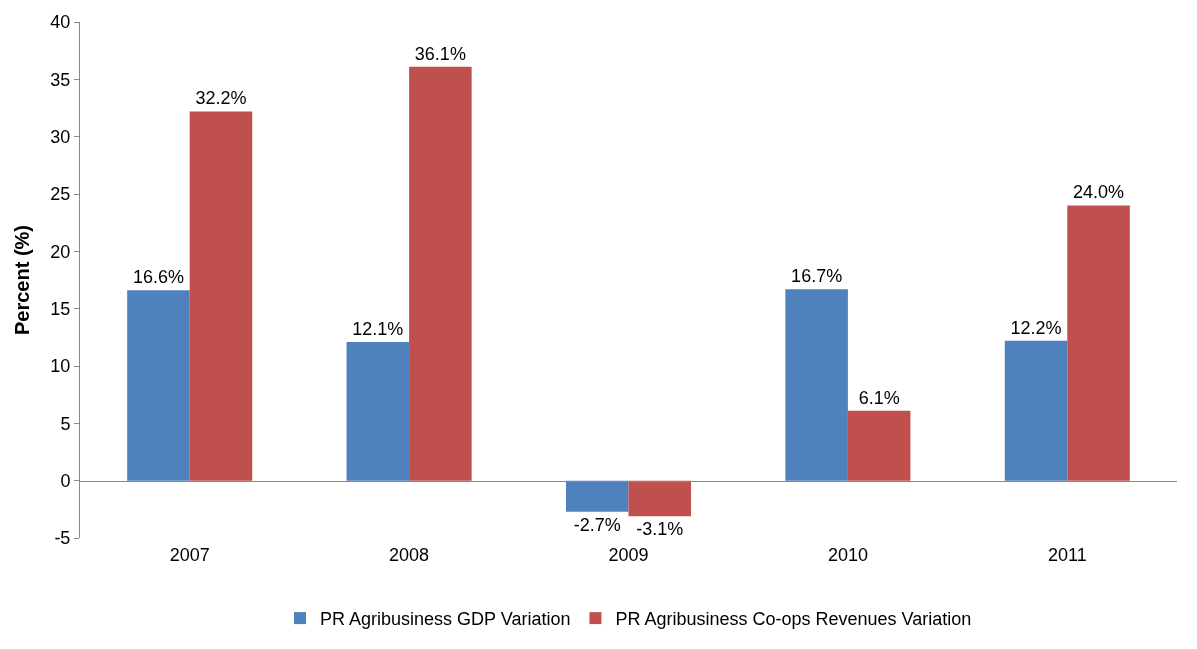  I want to click on data-label: 32.2%, so click(221, 98).